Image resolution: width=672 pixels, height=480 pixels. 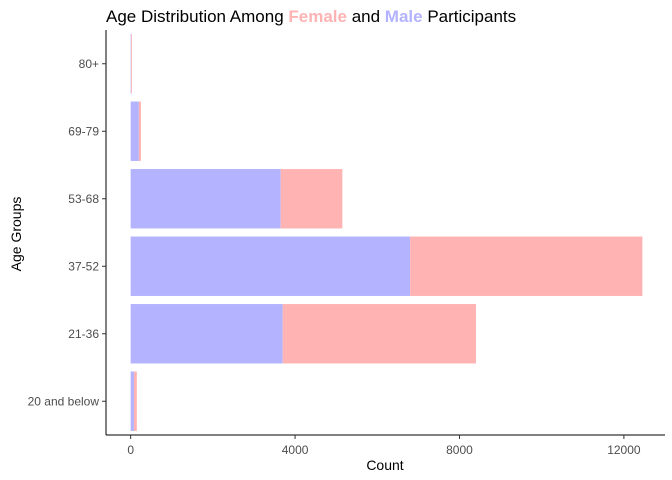 What do you see at coordinates (89, 64) in the screenshot?
I see `y-tick-label: 80+` at bounding box center [89, 64].